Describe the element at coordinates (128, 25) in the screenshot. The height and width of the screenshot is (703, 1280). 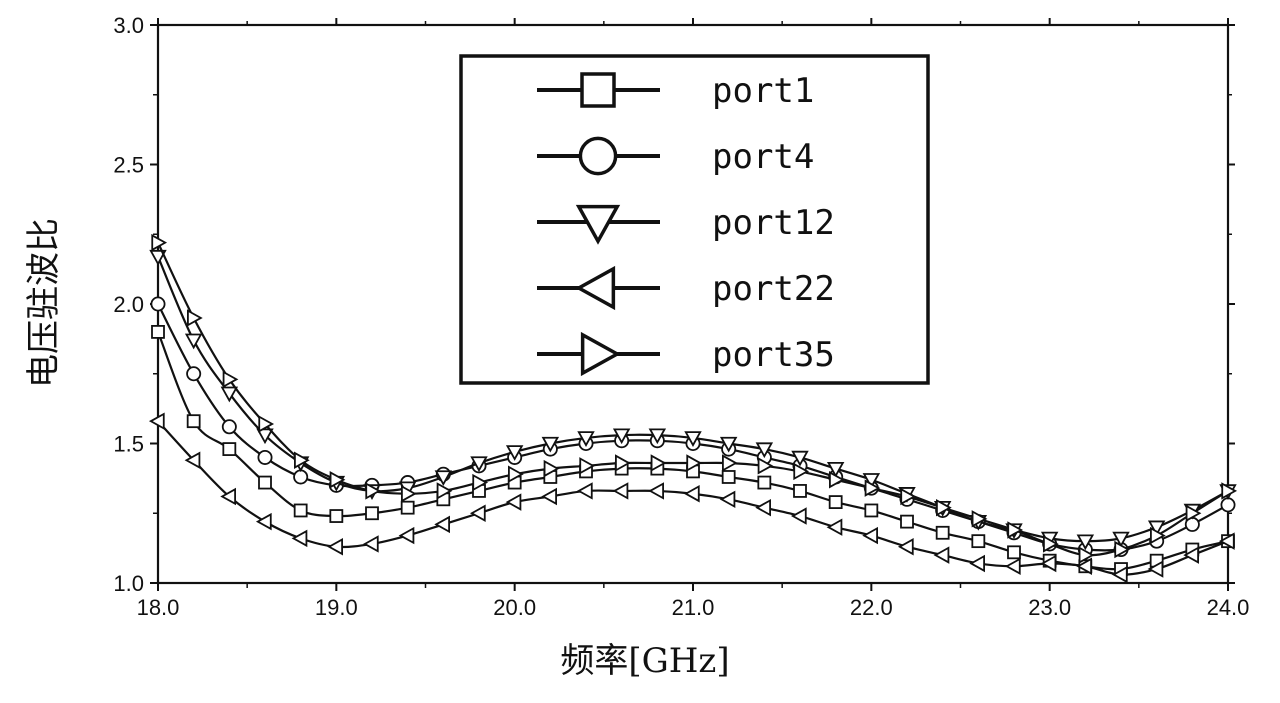
I see `y-tick-label: 3.0` at that location.